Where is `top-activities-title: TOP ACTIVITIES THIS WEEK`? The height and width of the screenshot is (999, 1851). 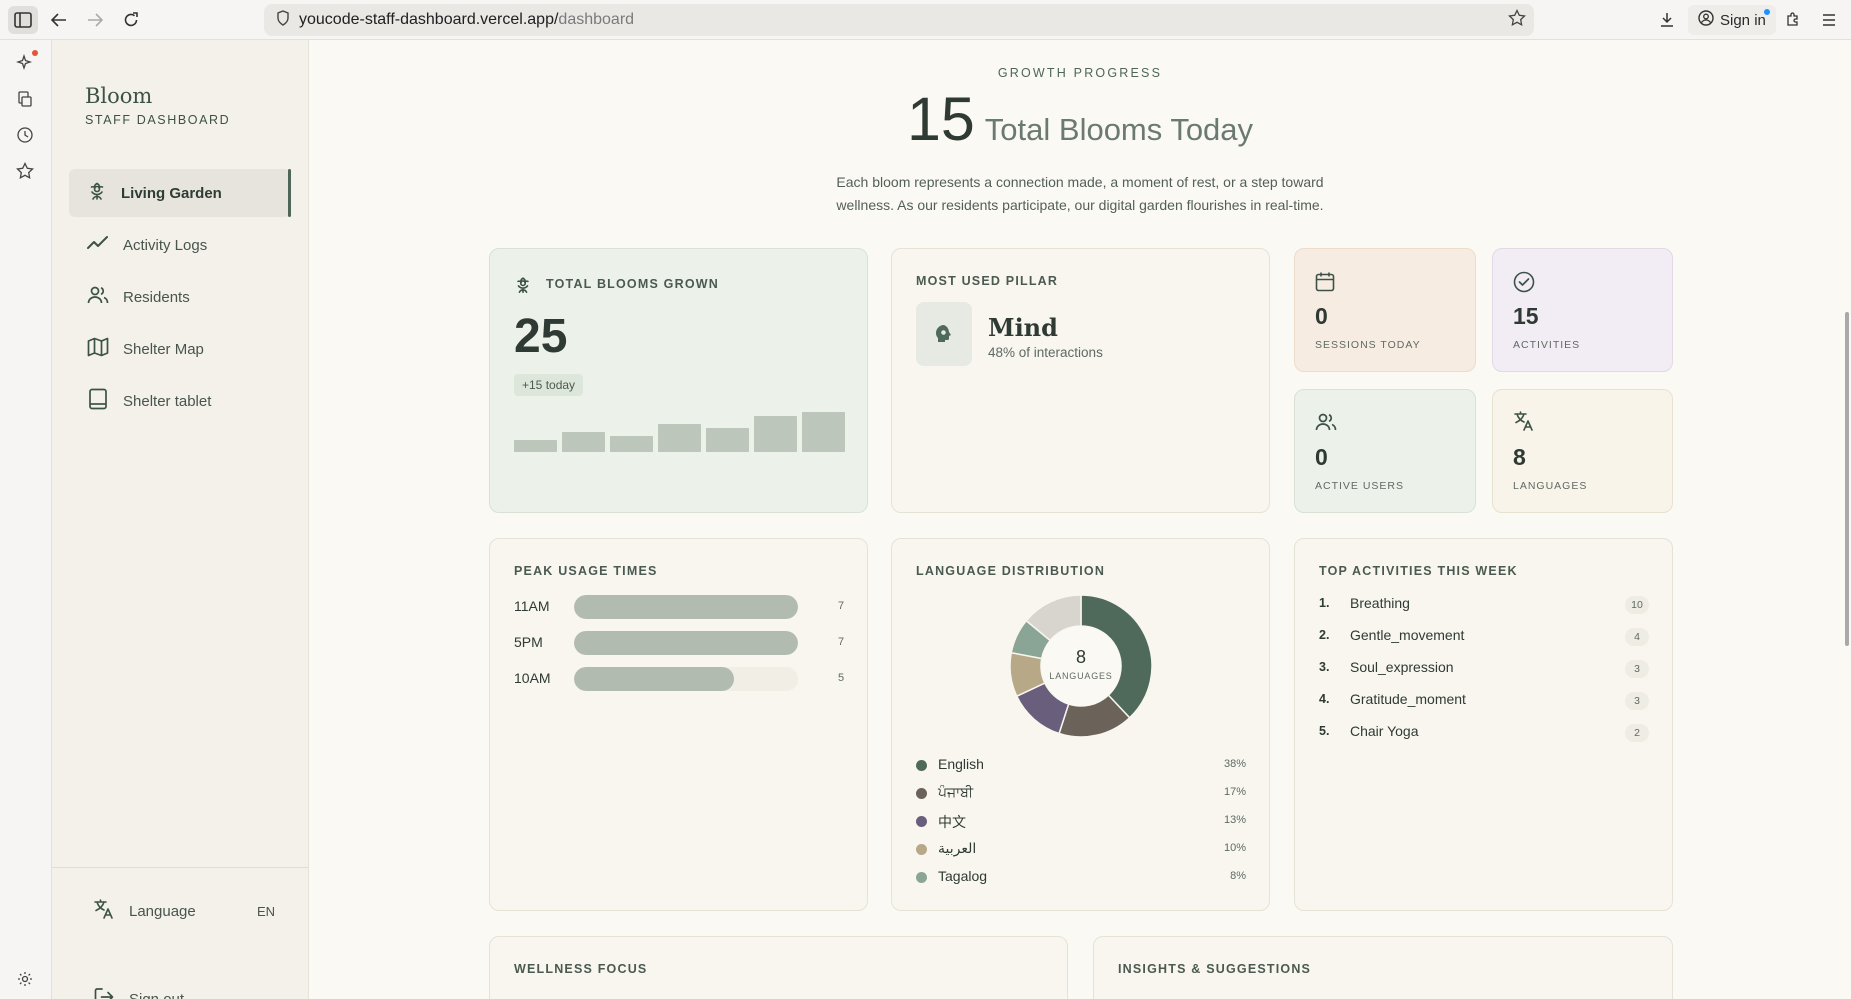
top-activities-title: TOP ACTIVITIES THIS WEEK is located at coordinates (1418, 571).